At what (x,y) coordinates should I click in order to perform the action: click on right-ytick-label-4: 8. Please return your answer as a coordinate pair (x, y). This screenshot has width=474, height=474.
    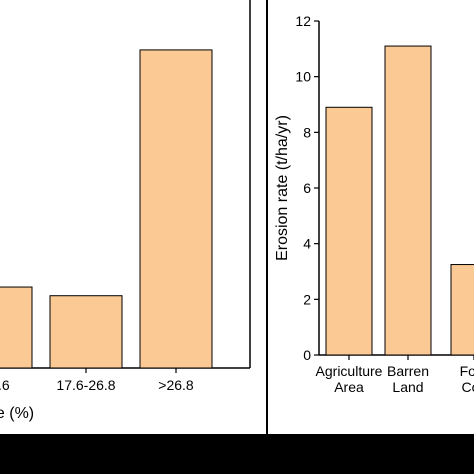
    Looking at the image, I should click on (307, 132).